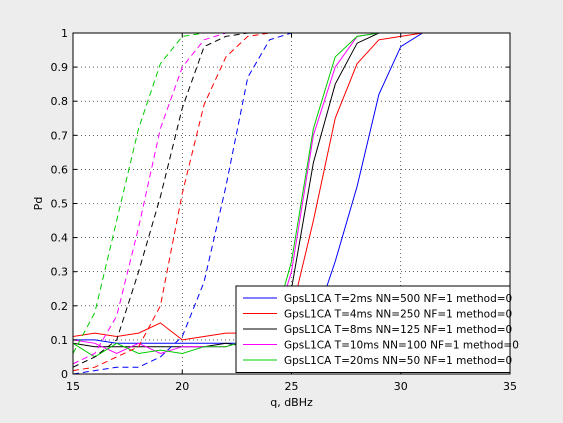 This screenshot has width=563, height=423. I want to click on legend-entry: GpsL1CA T=10ms NN=100 NF=1 method=0, so click(401, 346).